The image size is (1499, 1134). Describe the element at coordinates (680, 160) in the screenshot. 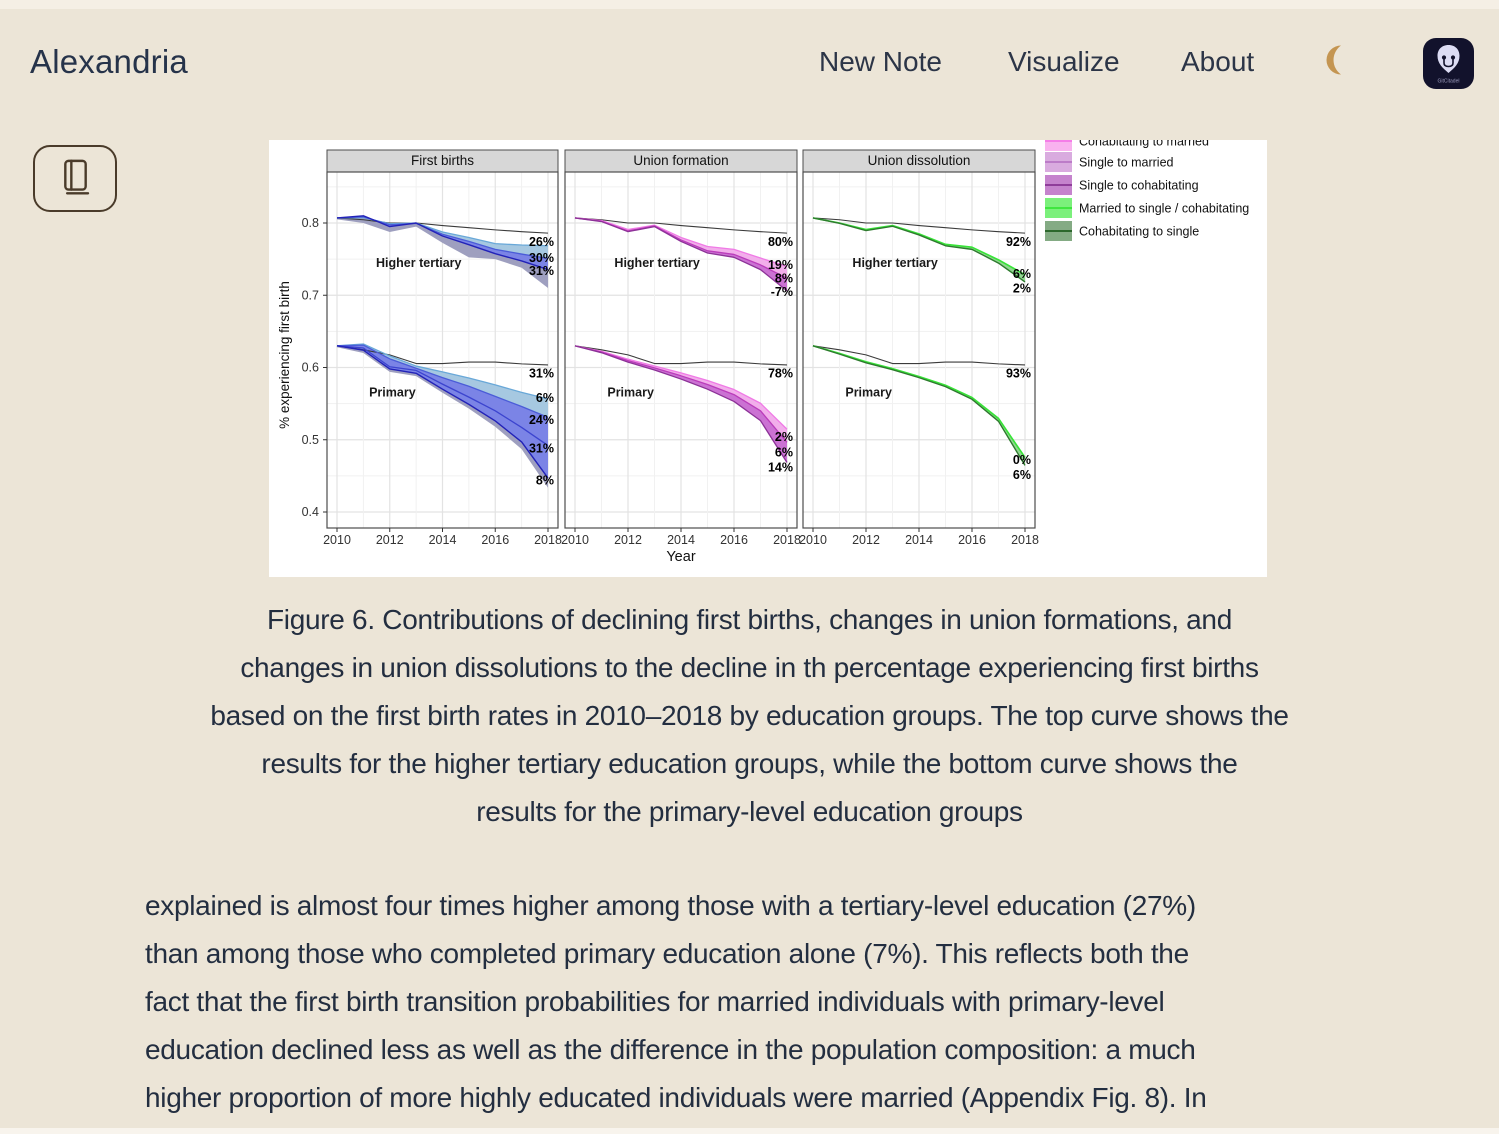

I see `svg-text: Union formation` at that location.